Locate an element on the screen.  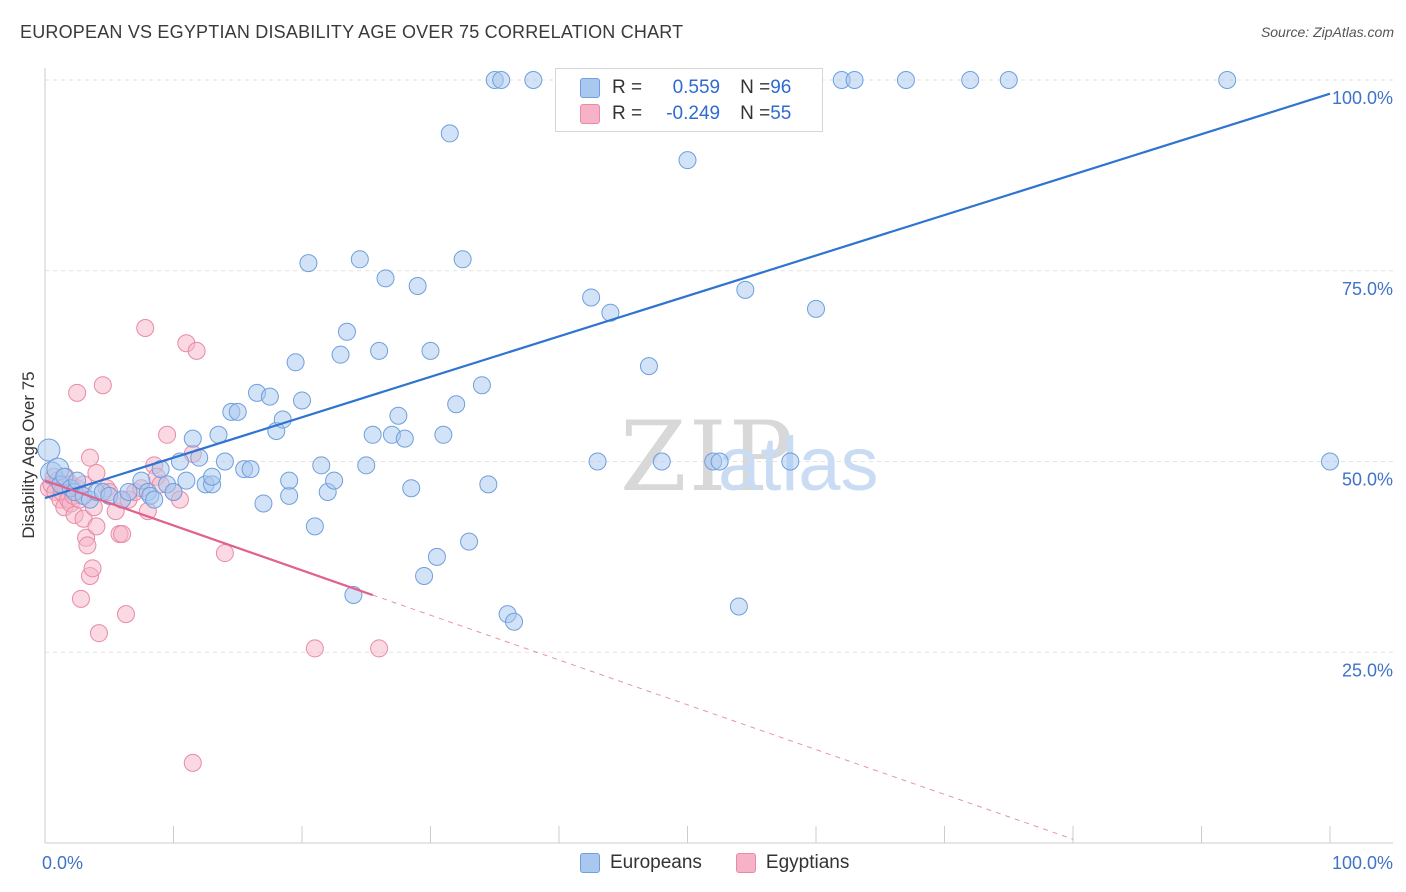
y-tick-label: 100.0% is located at coordinates (1362, 98).